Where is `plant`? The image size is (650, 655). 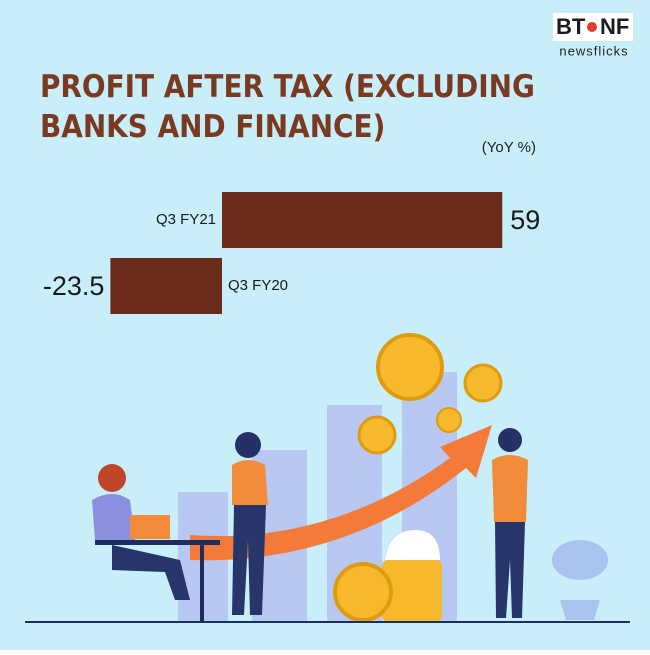 plant is located at coordinates (580, 560).